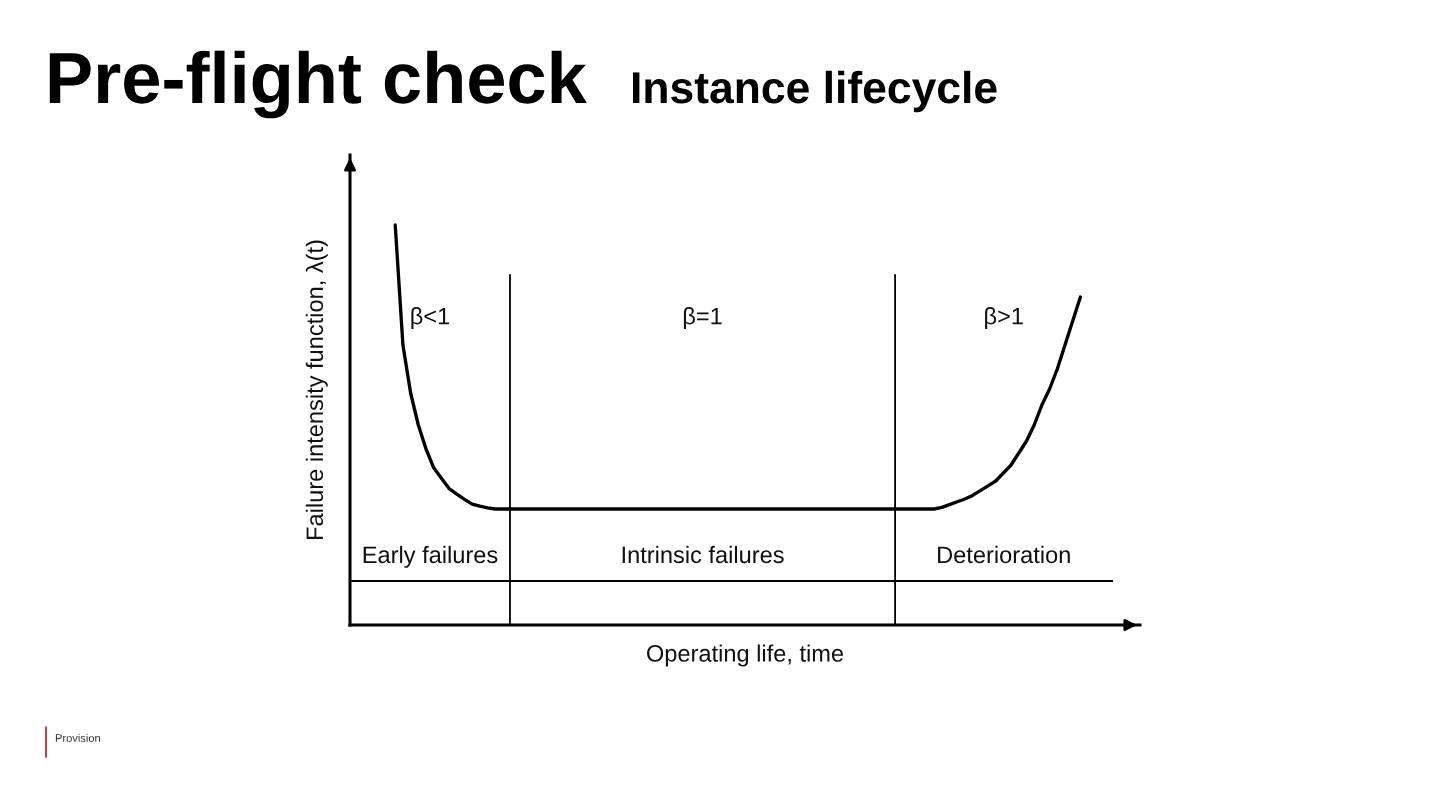 The image size is (1440, 810). I want to click on annotation: Deterioration, so click(1004, 554).